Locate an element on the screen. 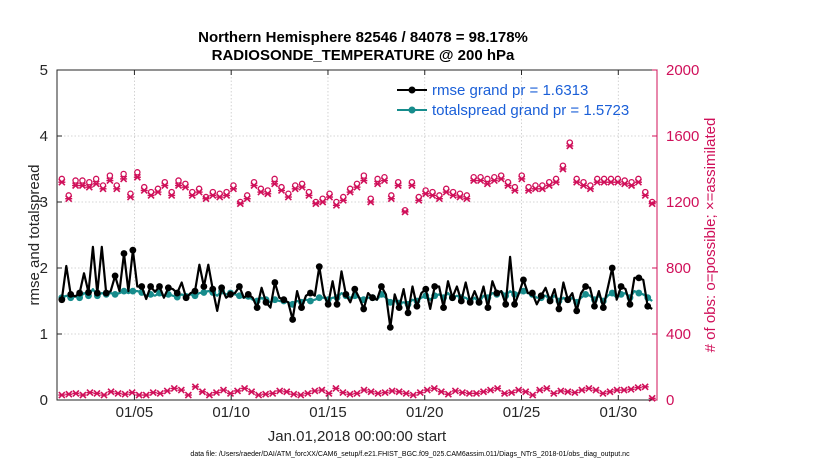  x-tick-label: 01/25 is located at coordinates (522, 412).